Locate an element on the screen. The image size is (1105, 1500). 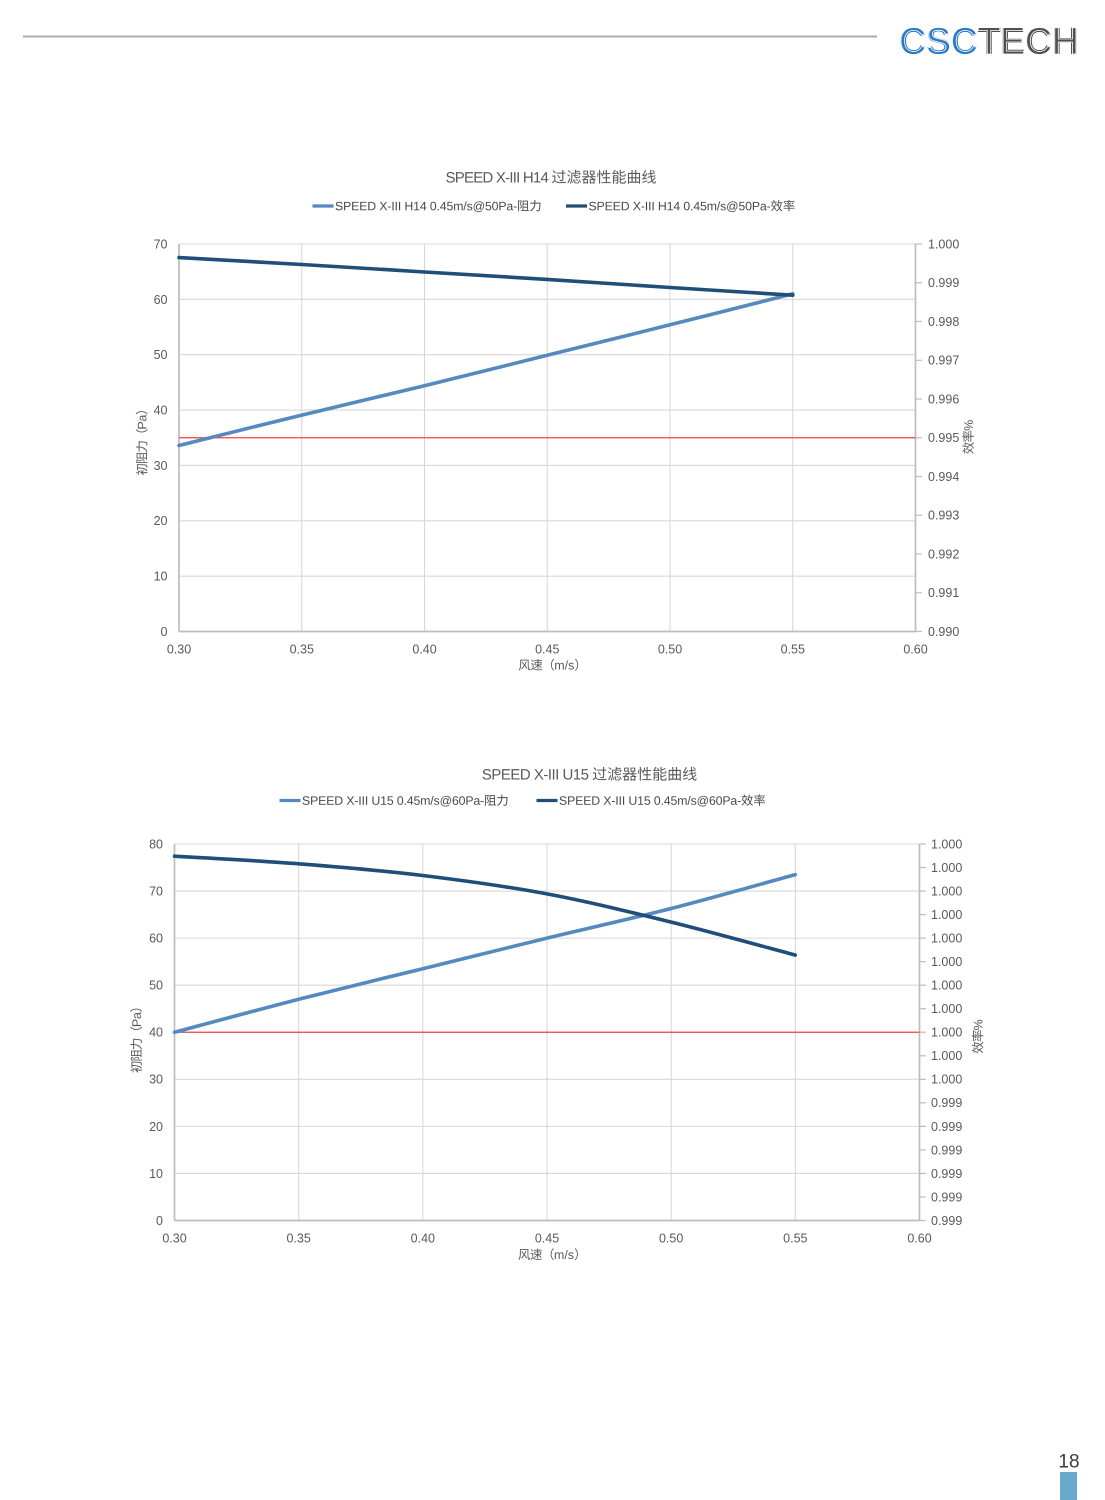
svg-text: 0.992 is located at coordinates (943, 554).